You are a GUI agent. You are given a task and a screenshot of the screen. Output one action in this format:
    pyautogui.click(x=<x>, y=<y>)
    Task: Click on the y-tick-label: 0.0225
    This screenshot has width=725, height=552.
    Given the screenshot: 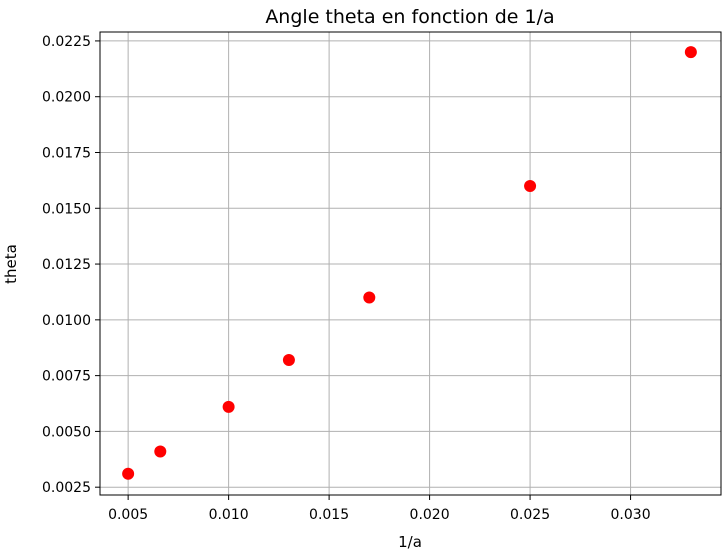 What is the action you would take?
    pyautogui.click(x=66, y=42)
    